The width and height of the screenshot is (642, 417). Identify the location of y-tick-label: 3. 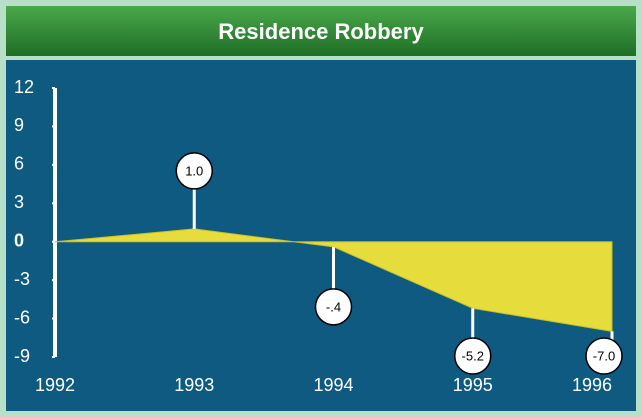
(19, 202).